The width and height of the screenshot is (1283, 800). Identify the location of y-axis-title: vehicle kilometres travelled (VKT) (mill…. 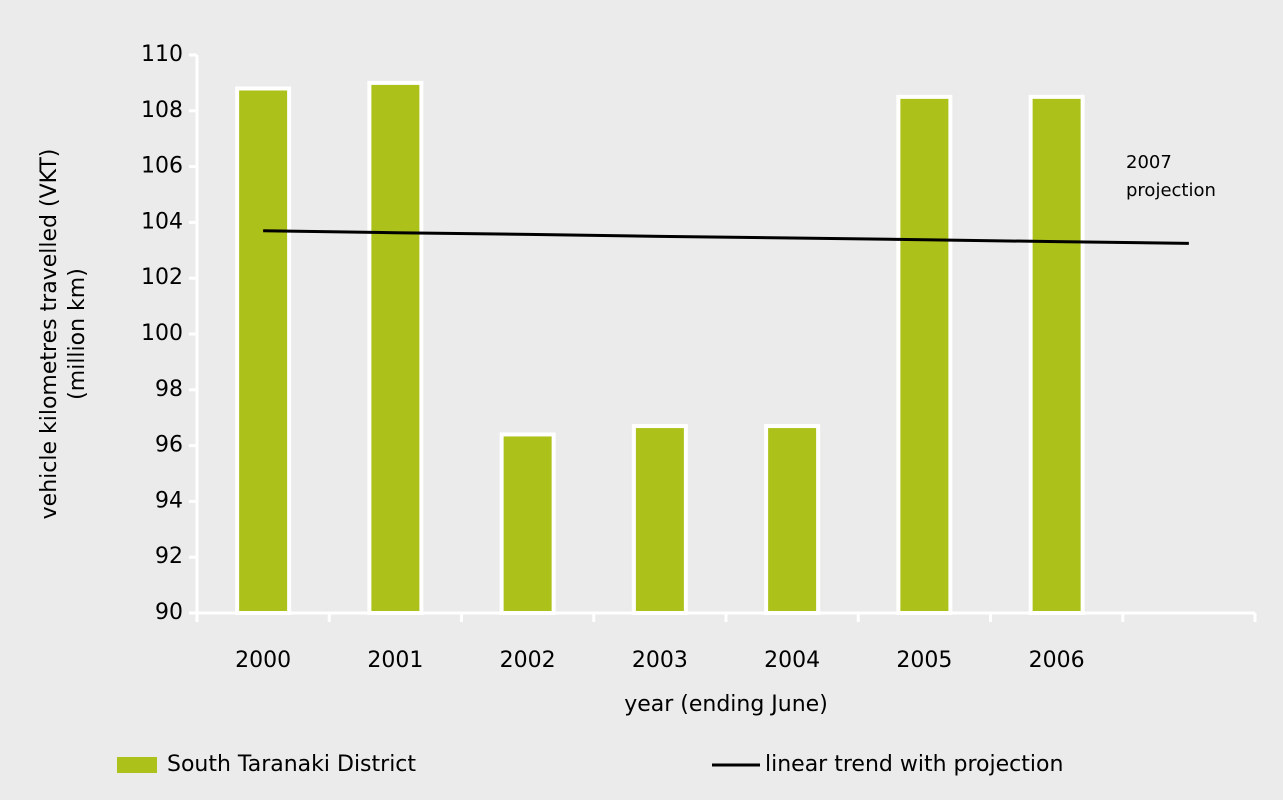
(63, 334).